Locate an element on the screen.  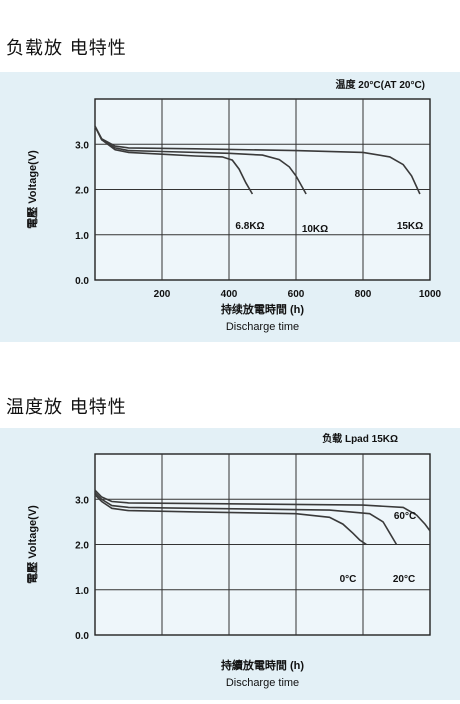
x-tick-label: 800 is located at coordinates (363, 294).